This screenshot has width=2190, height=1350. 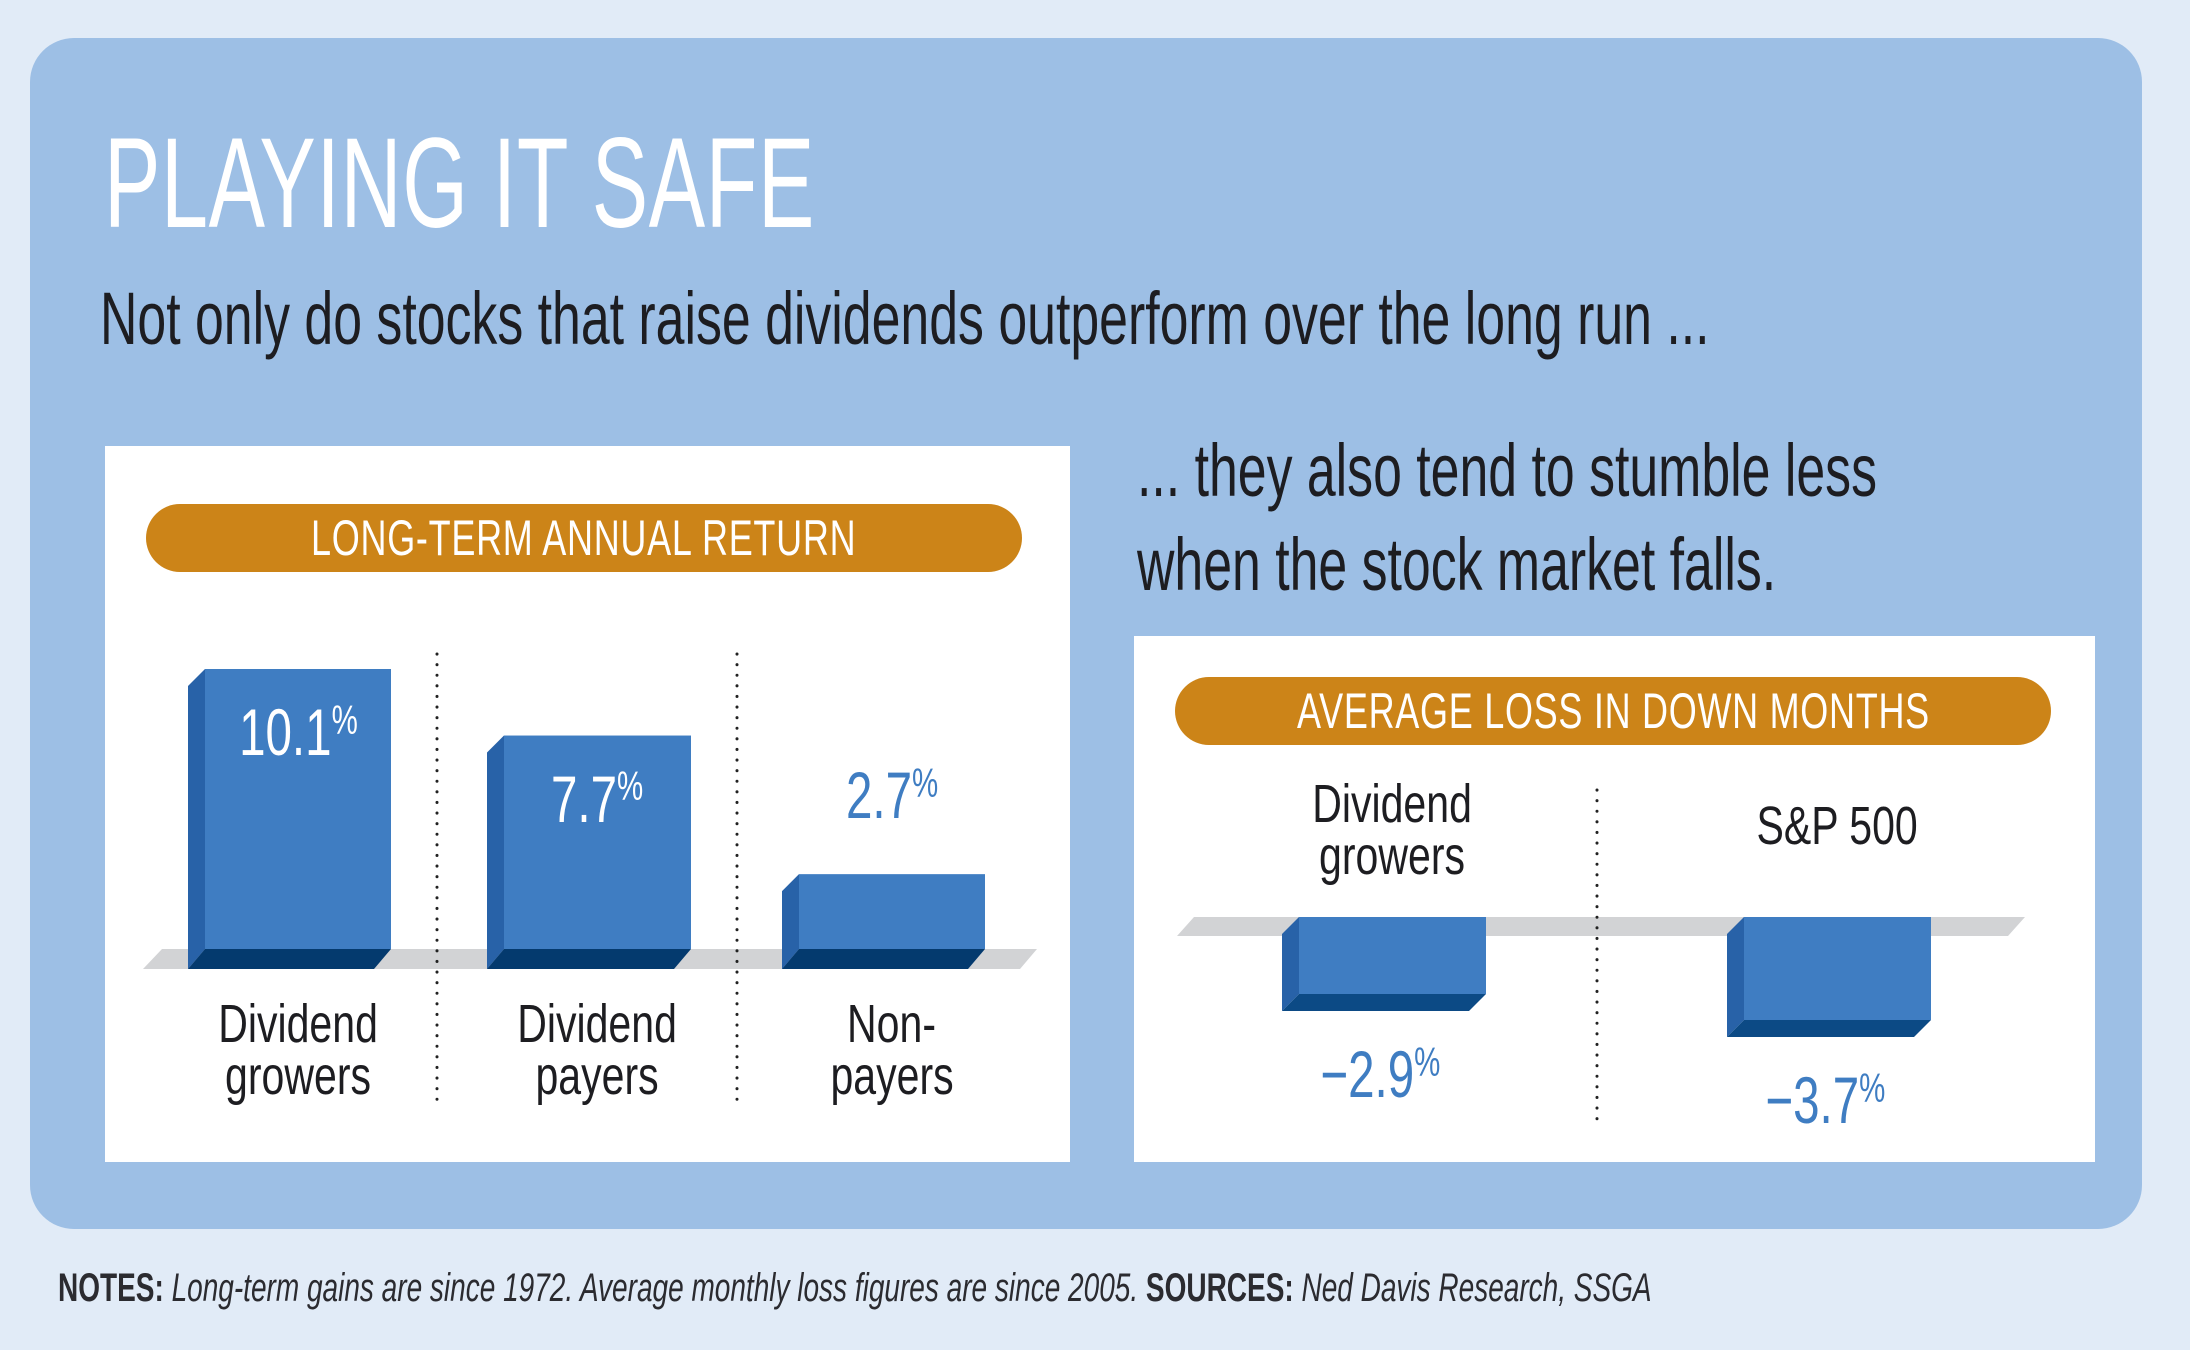 What do you see at coordinates (1457, 564) in the screenshot?
I see `aside-line-2: when the stock market falls.` at bounding box center [1457, 564].